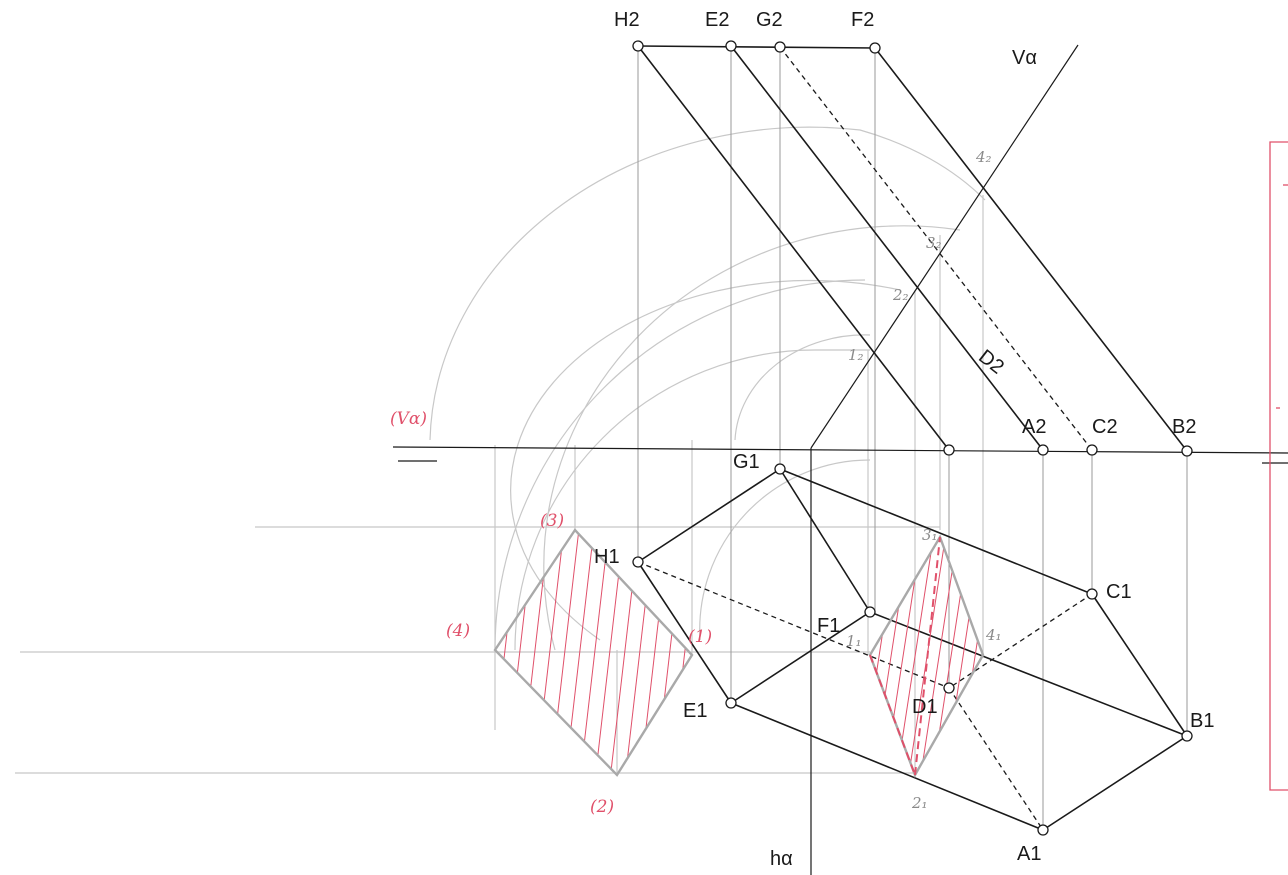 The image size is (1288, 875). What do you see at coordinates (926, 656) in the screenshot?
I see `section-horizontal` at bounding box center [926, 656].